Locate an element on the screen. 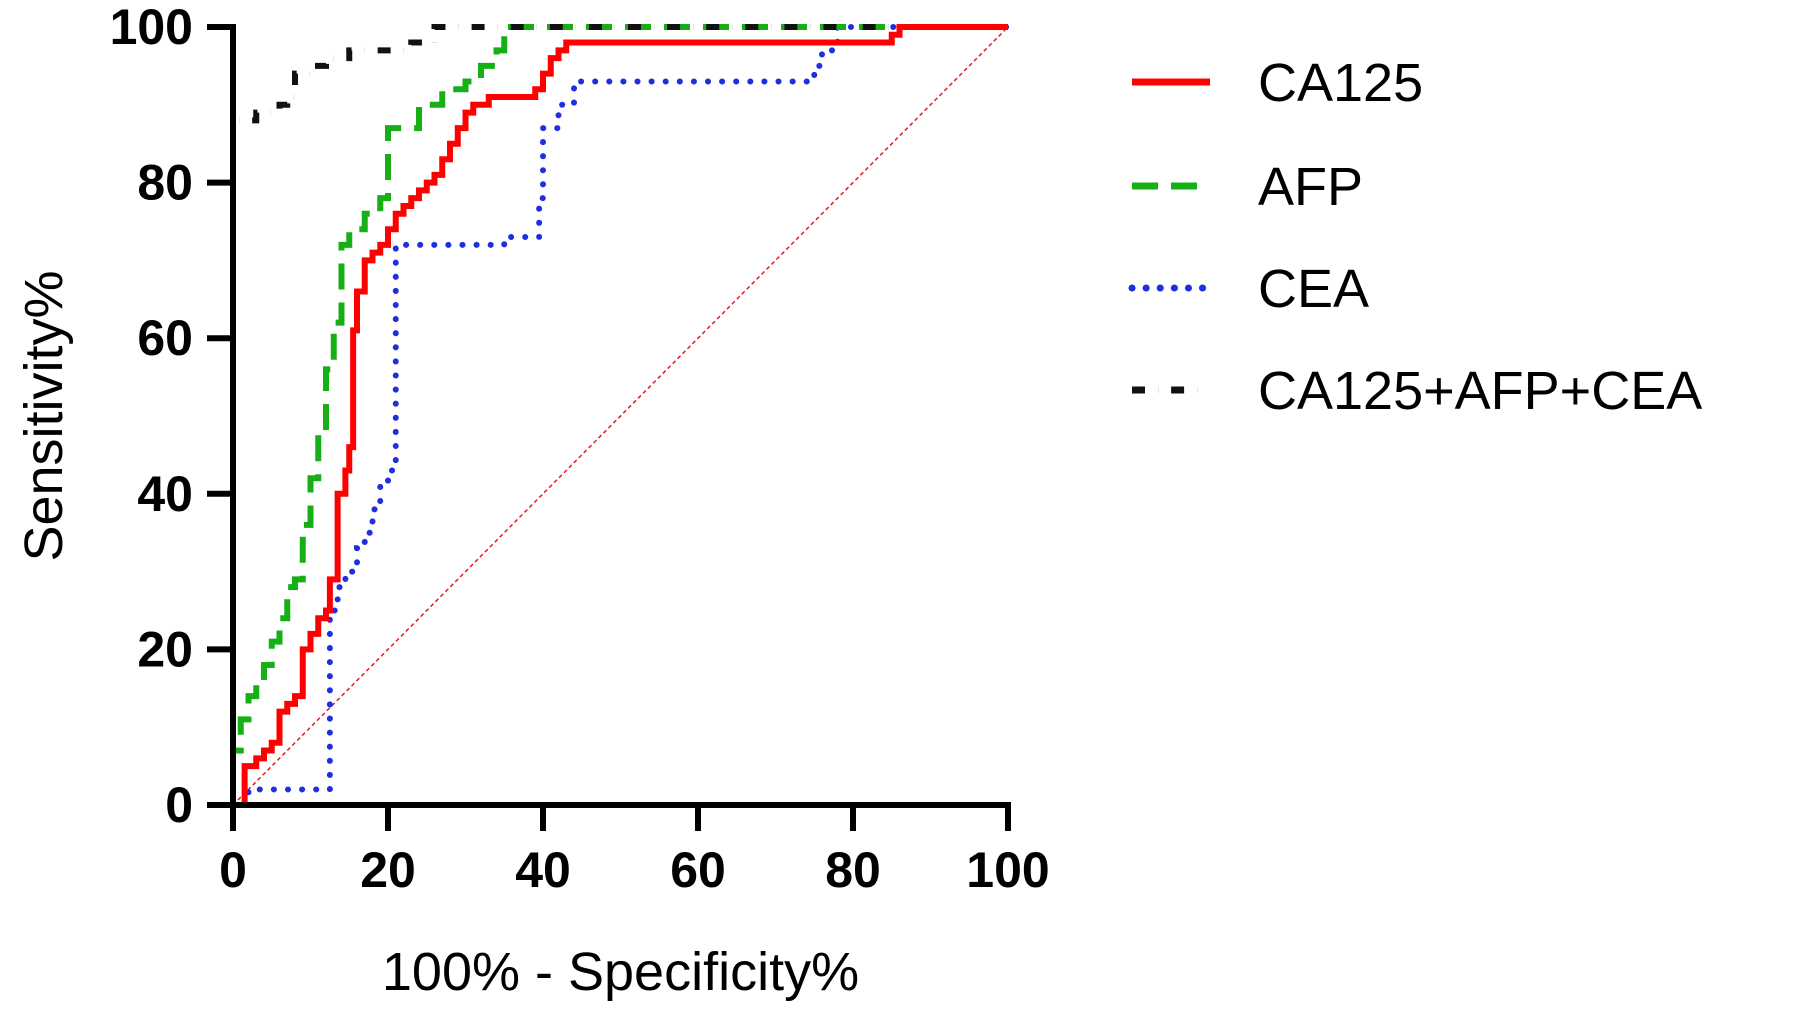 The image size is (1813, 1017). x-tick-label: 80 is located at coordinates (853, 870).